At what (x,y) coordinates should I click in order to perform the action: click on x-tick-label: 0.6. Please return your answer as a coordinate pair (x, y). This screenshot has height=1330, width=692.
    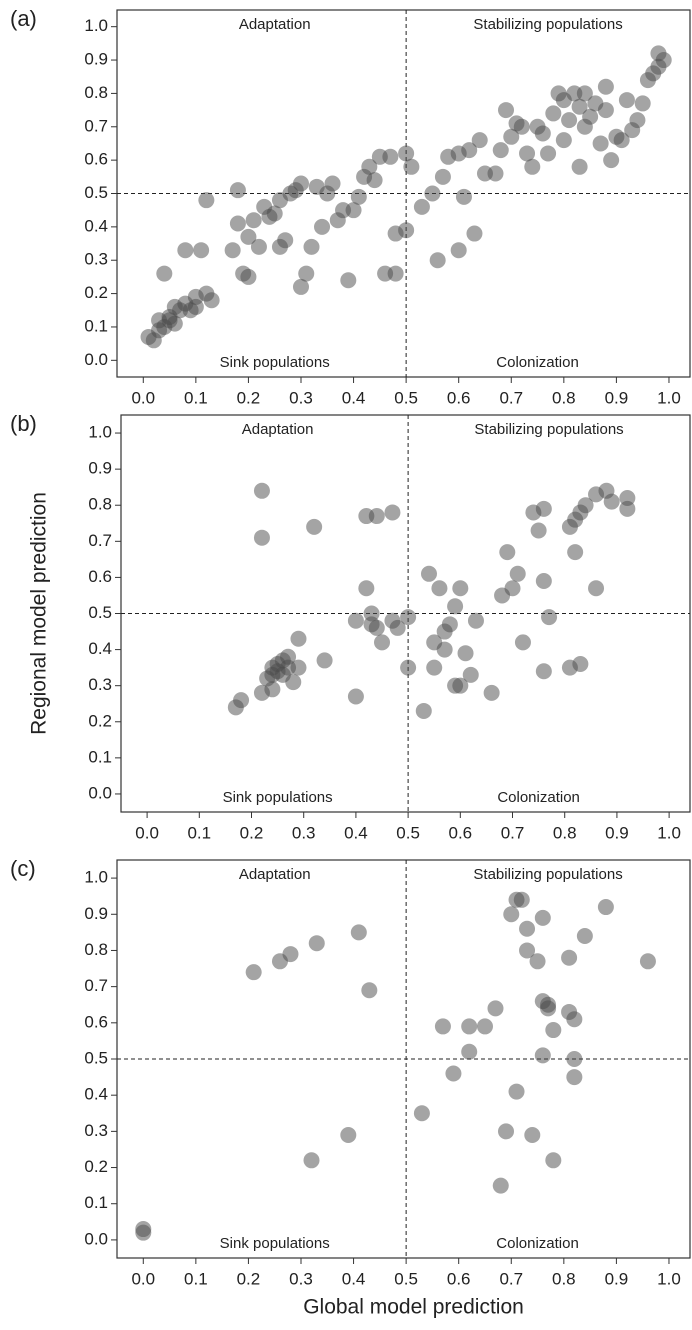
    Looking at the image, I should click on (459, 1278).